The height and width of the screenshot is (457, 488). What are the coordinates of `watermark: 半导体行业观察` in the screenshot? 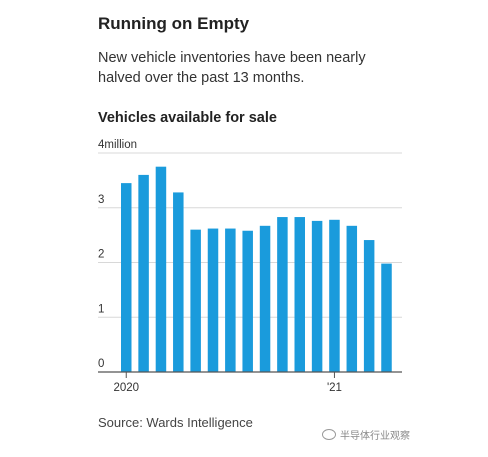 It's located at (366, 434).